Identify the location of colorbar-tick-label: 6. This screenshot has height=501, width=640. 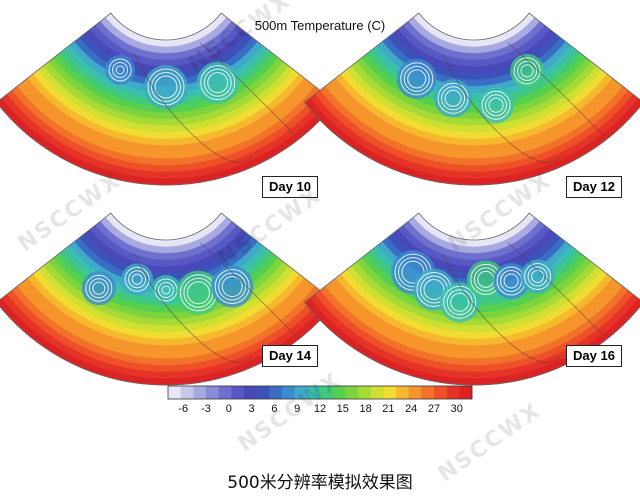
(274, 409).